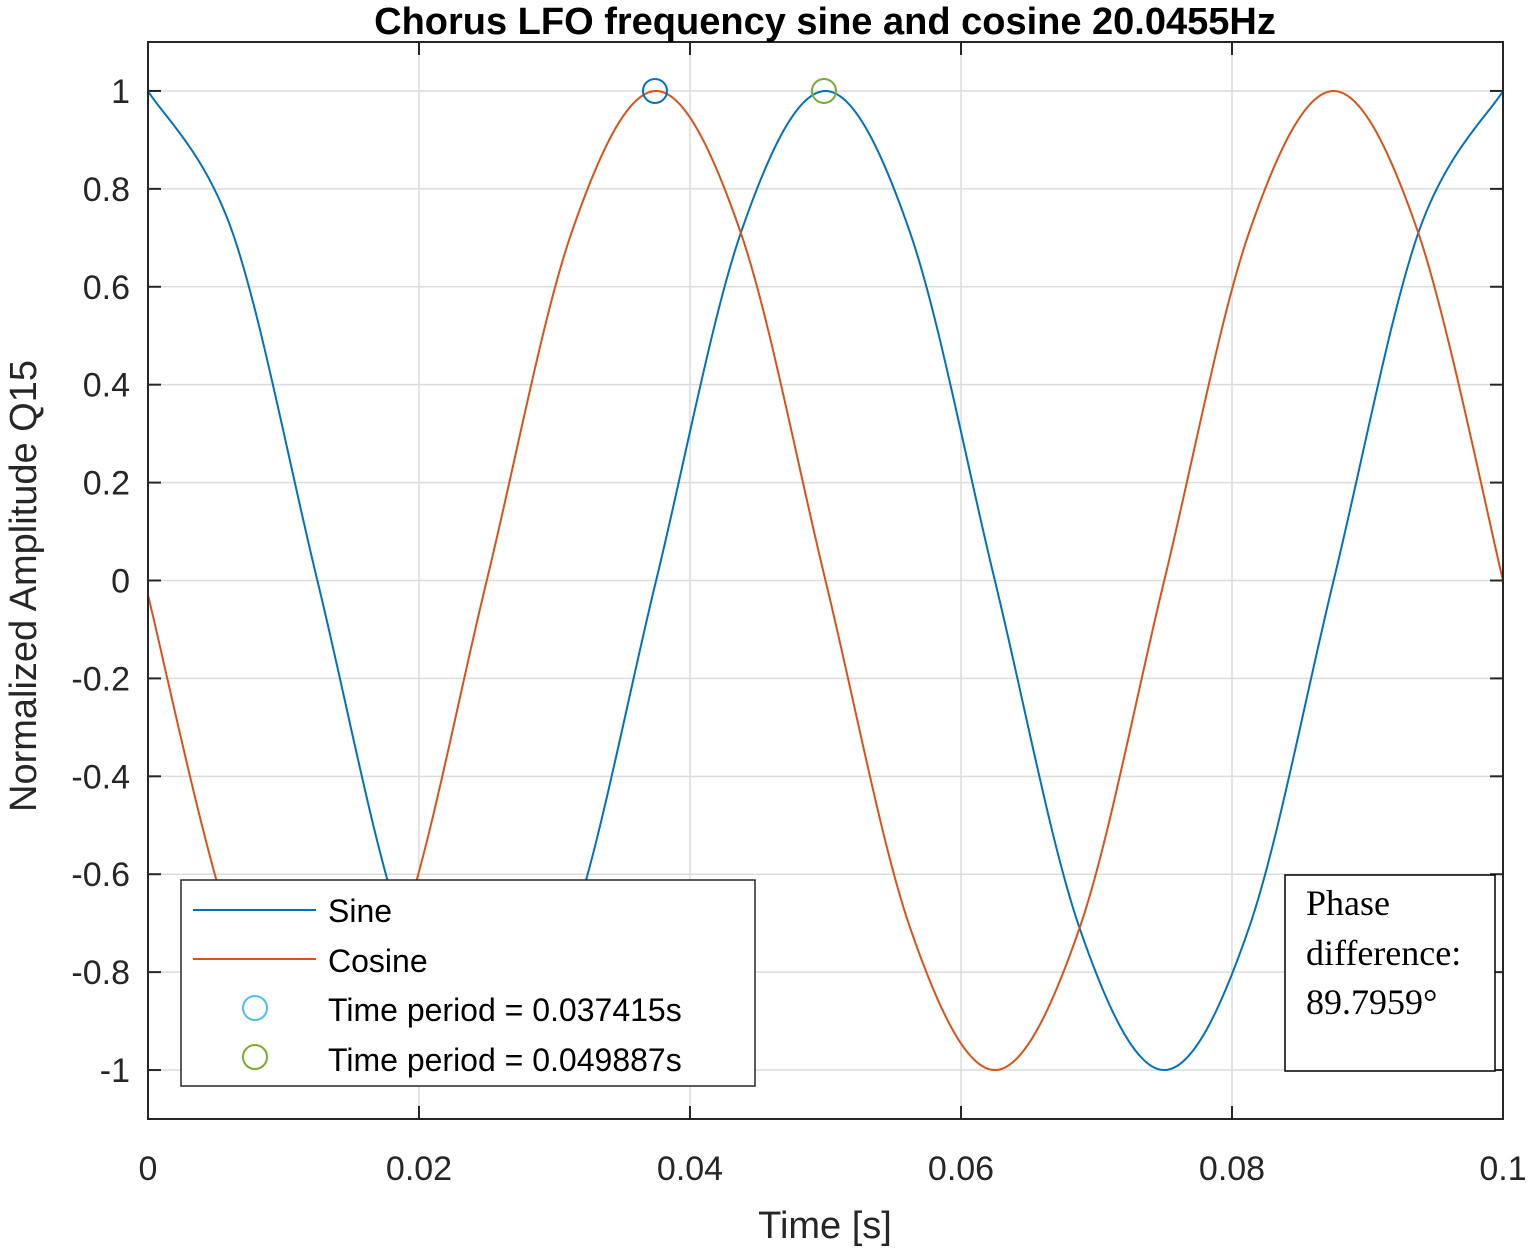 Image resolution: width=1528 pixels, height=1253 pixels. I want to click on y-tick-label: 0, so click(120, 582).